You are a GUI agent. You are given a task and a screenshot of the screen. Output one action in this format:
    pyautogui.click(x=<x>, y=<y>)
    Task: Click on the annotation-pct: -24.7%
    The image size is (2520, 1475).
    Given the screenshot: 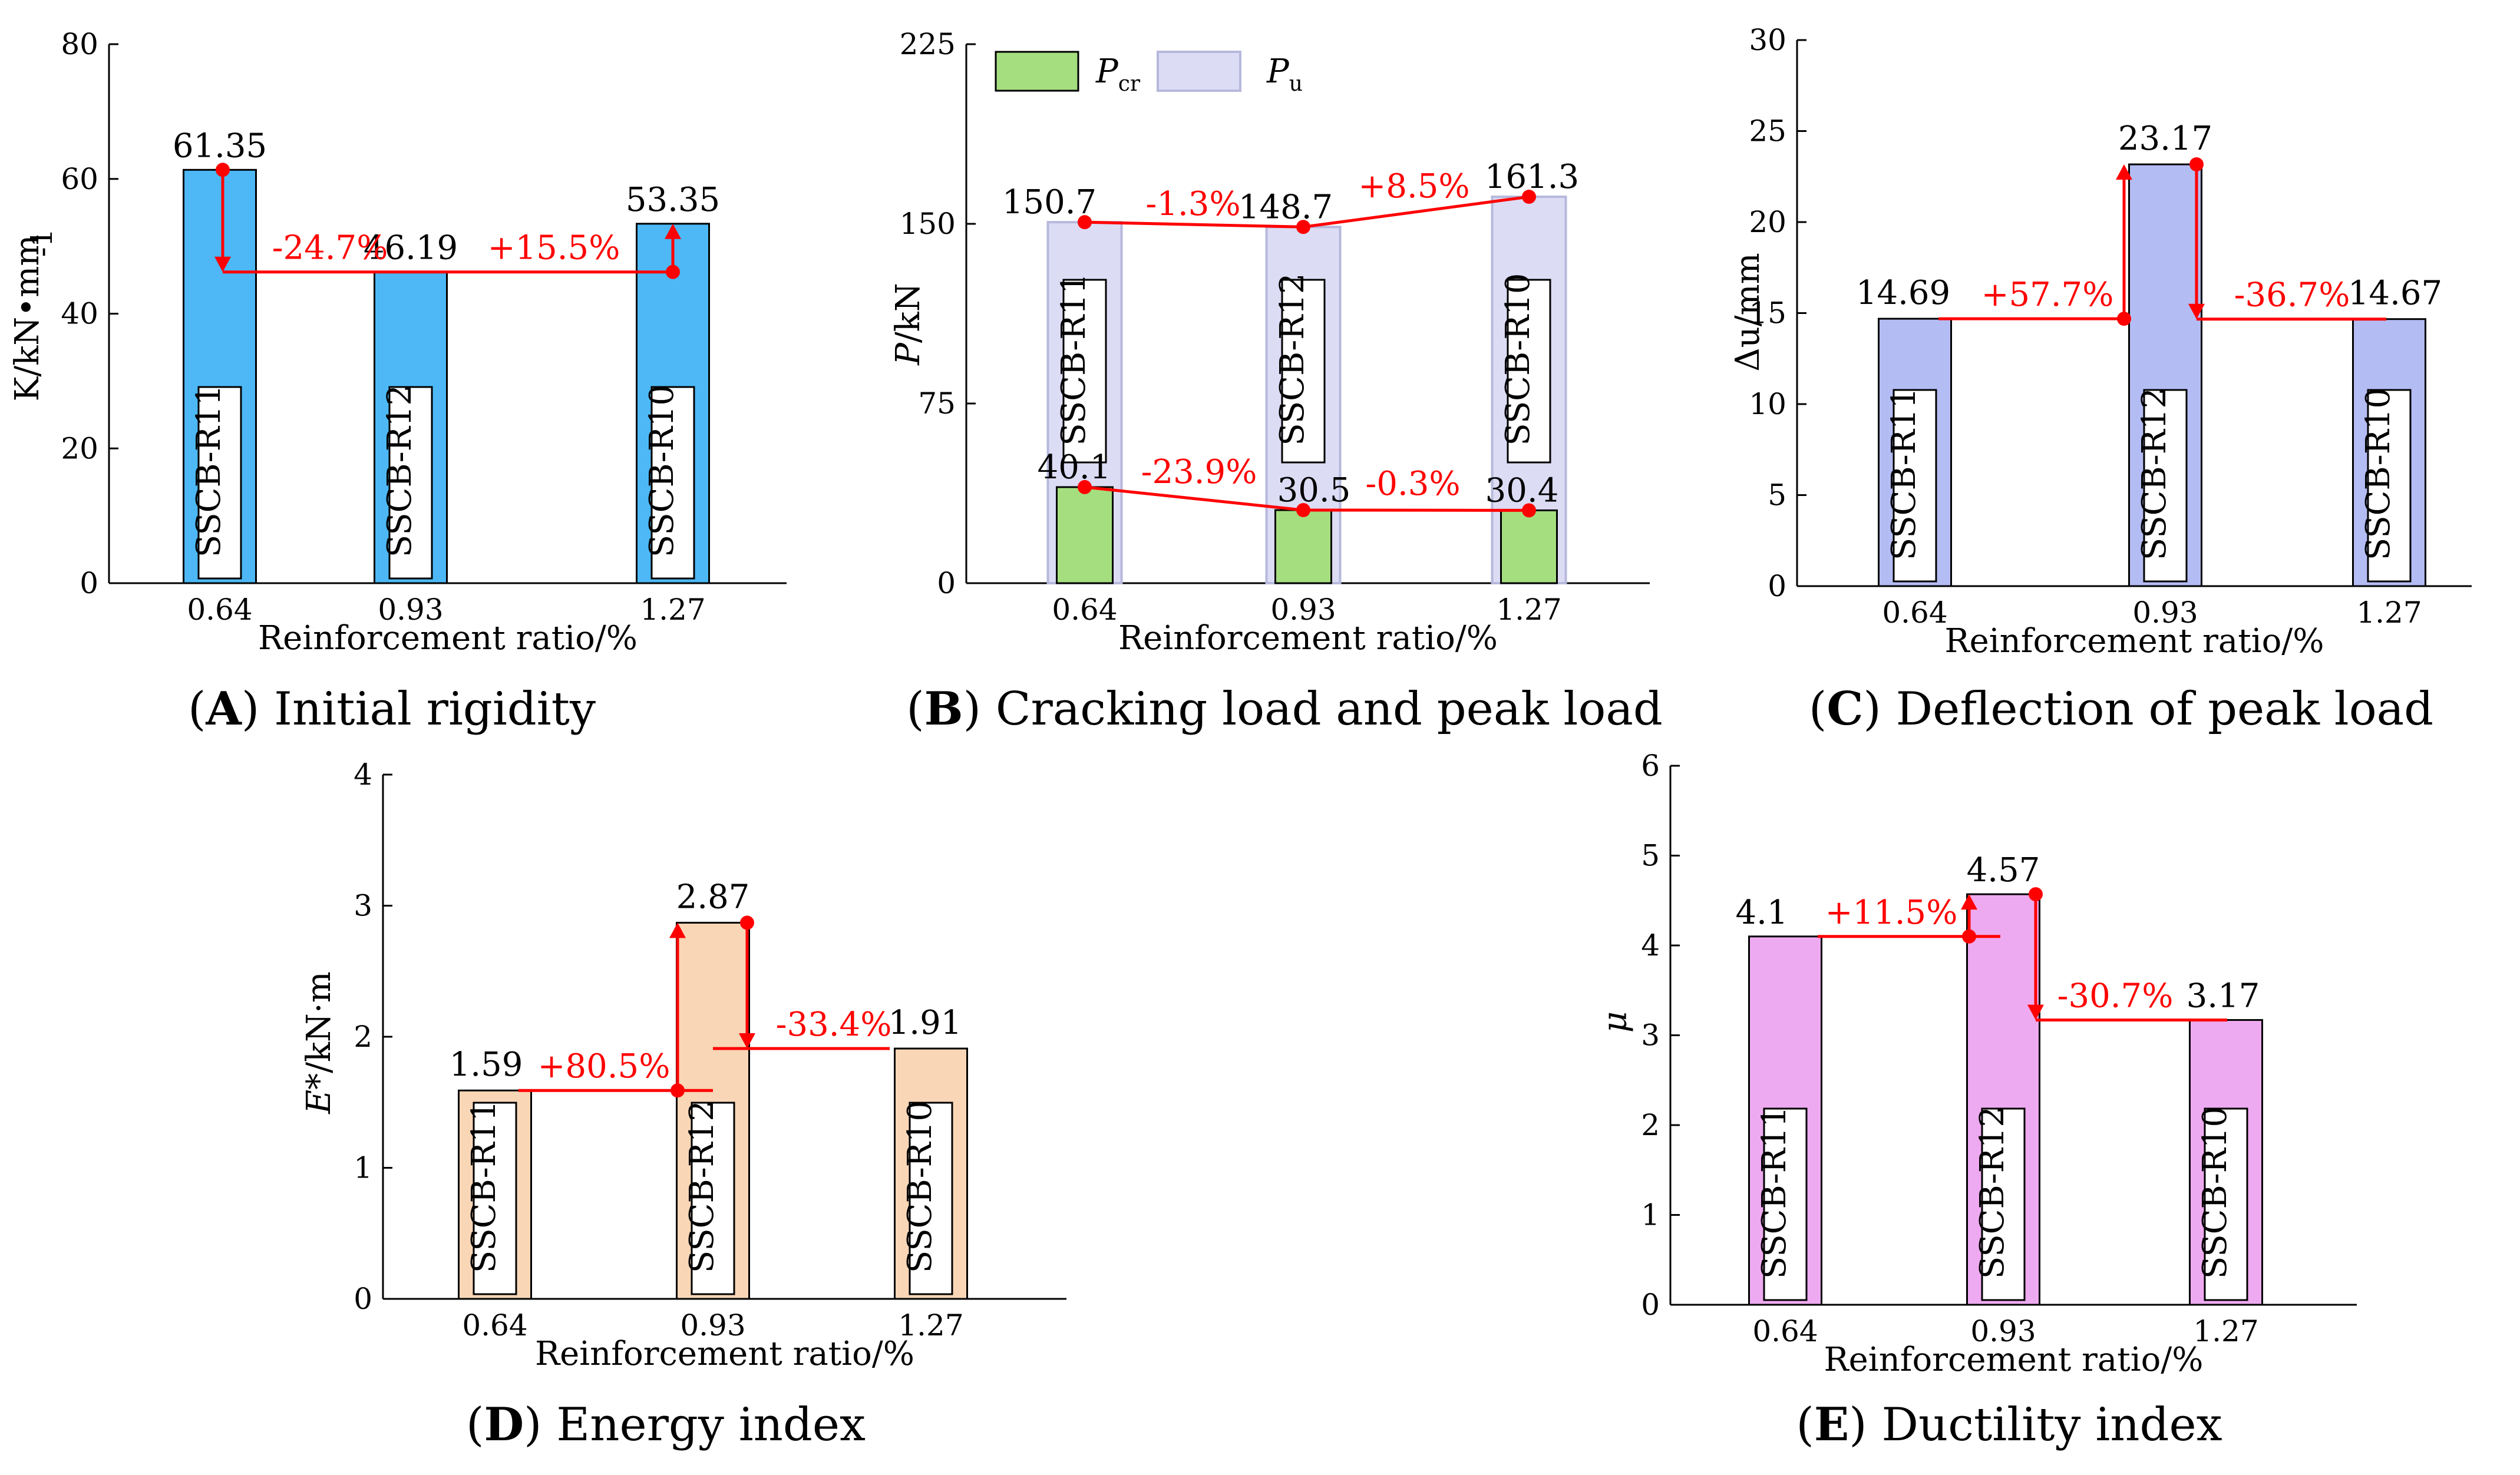 What is the action you would take?
    pyautogui.click(x=330, y=248)
    